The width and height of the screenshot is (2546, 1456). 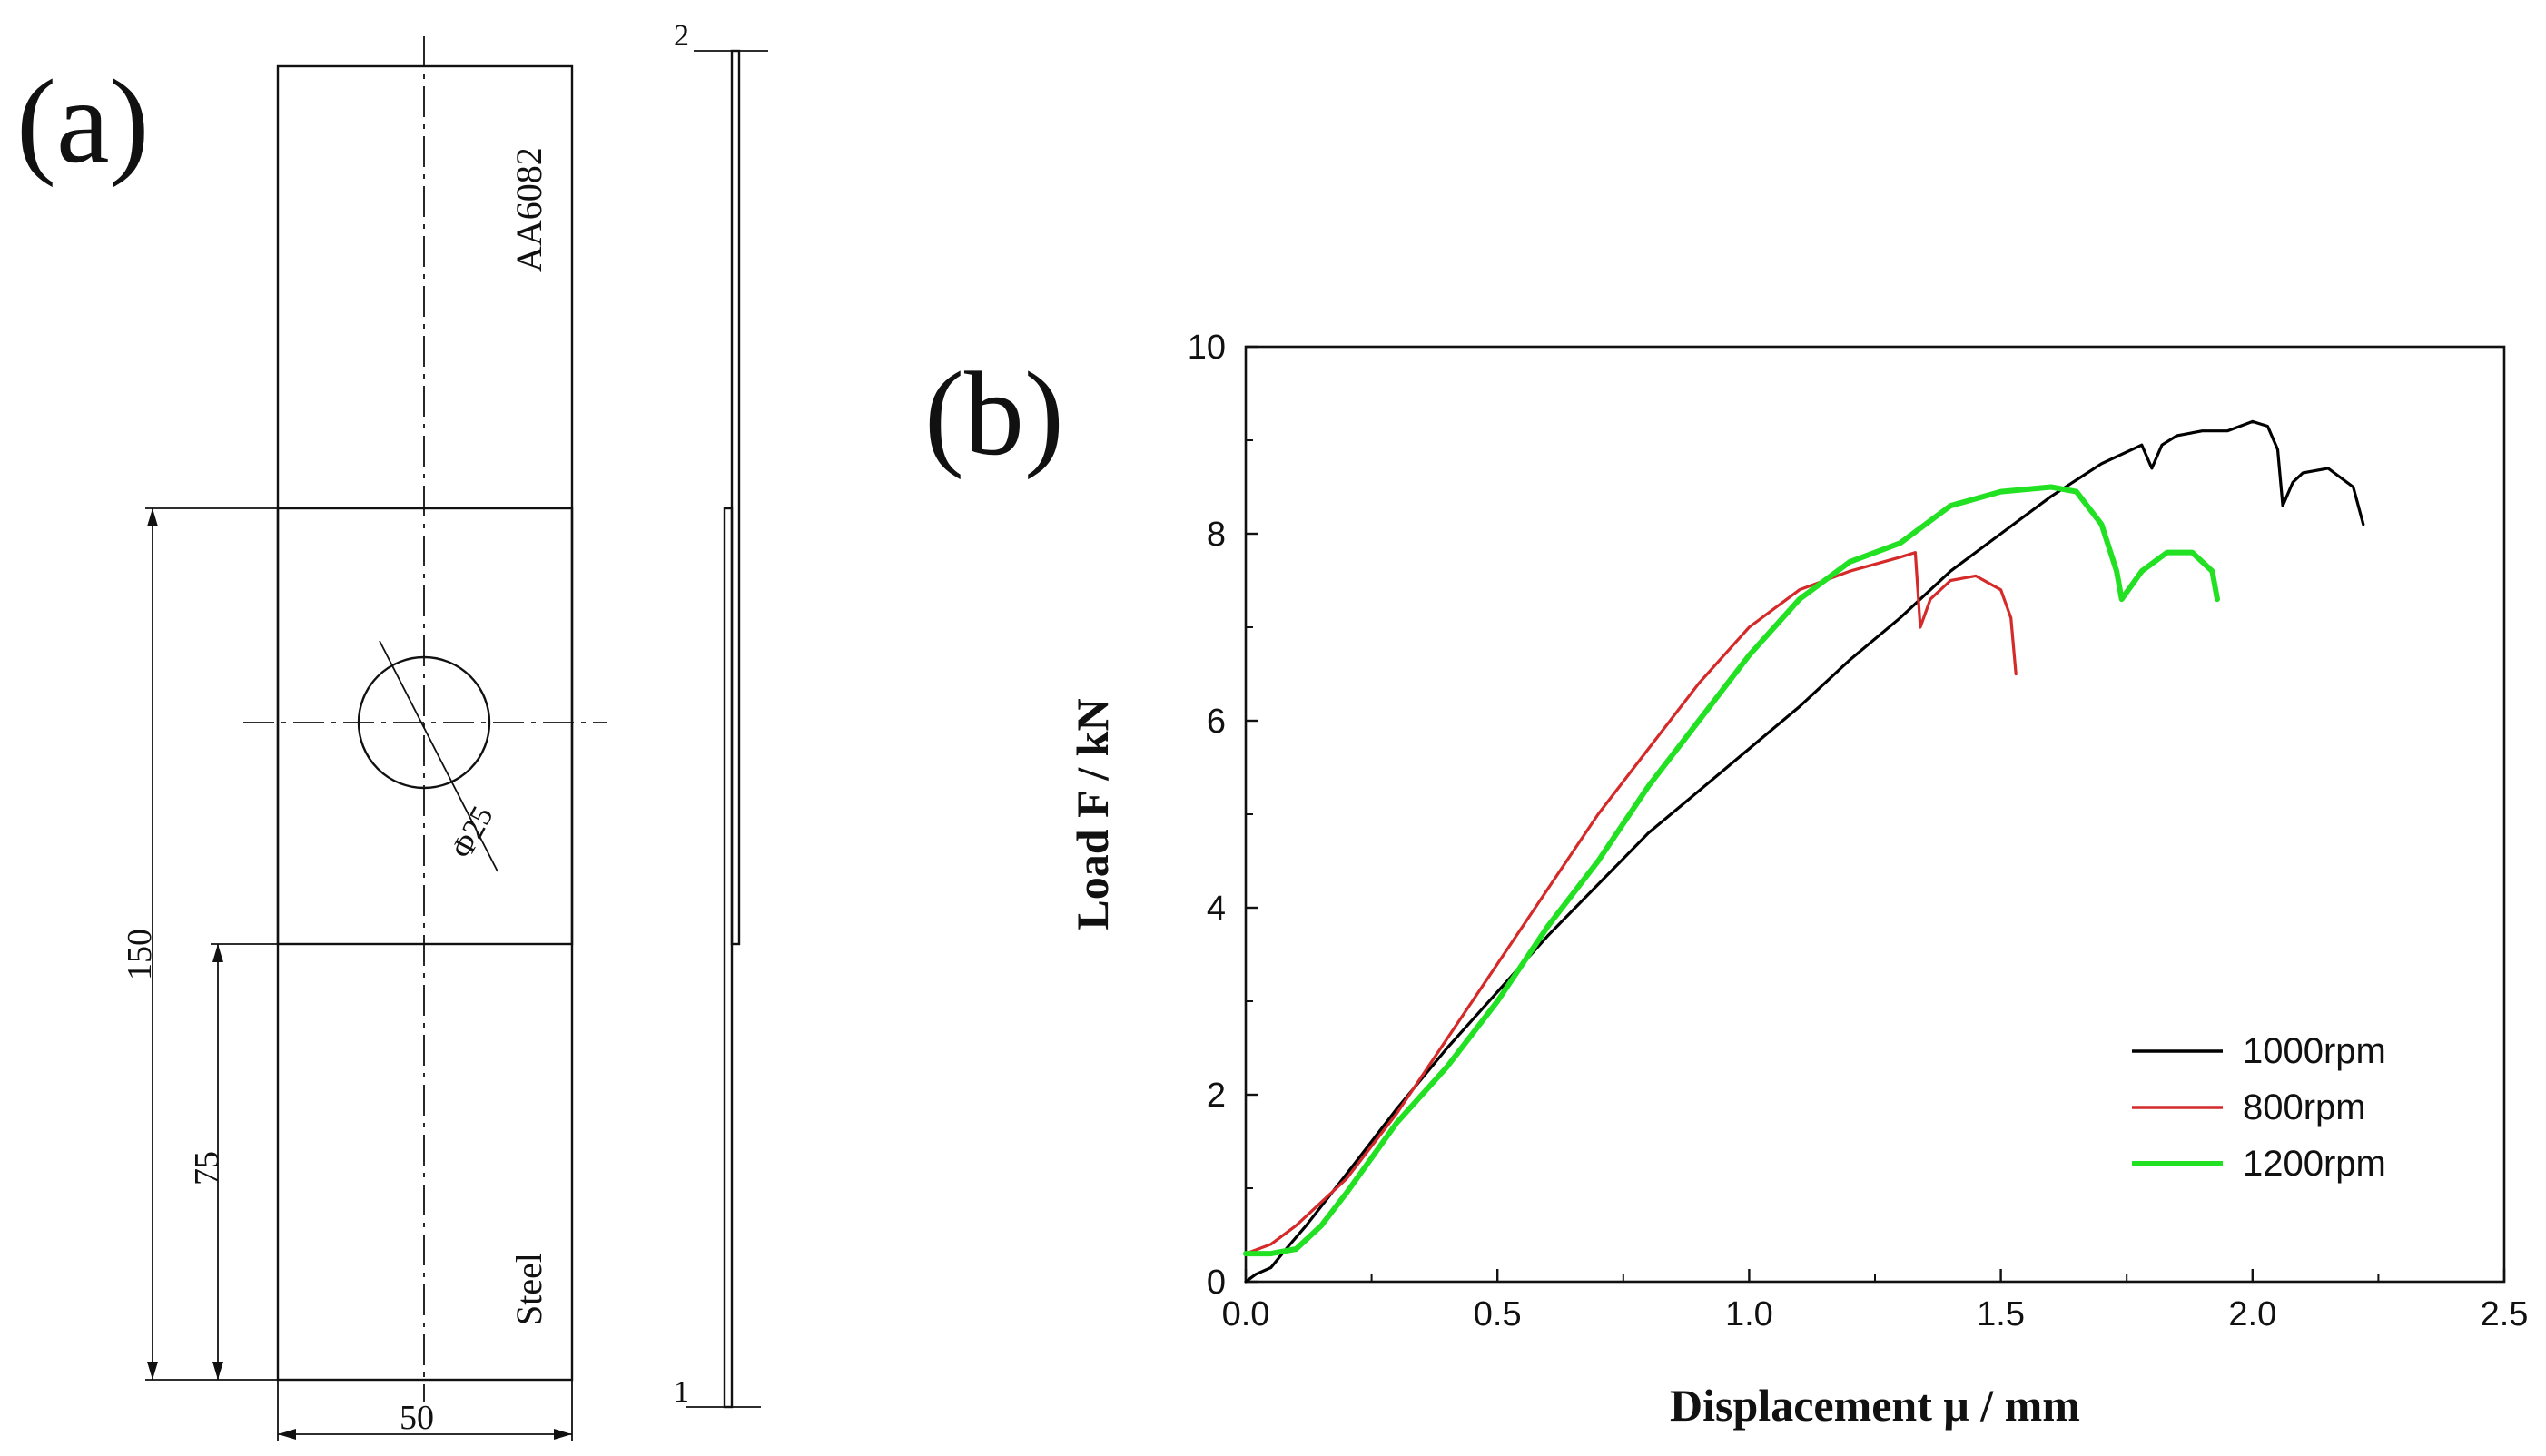 I want to click on legend-label-1200rpm: 1200rpm, so click(x=2314, y=1164).